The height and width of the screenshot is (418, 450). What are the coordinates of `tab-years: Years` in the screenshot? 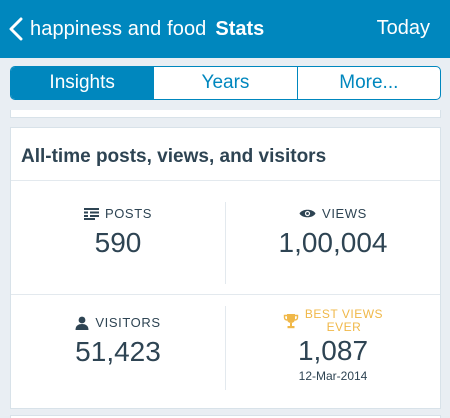 It's located at (226, 83).